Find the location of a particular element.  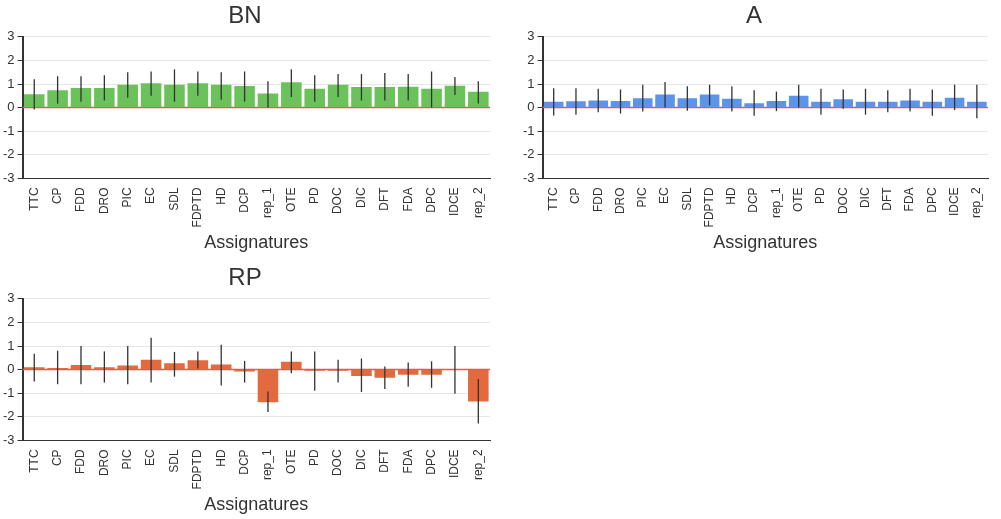

chart-title: RP is located at coordinates (245, 277).